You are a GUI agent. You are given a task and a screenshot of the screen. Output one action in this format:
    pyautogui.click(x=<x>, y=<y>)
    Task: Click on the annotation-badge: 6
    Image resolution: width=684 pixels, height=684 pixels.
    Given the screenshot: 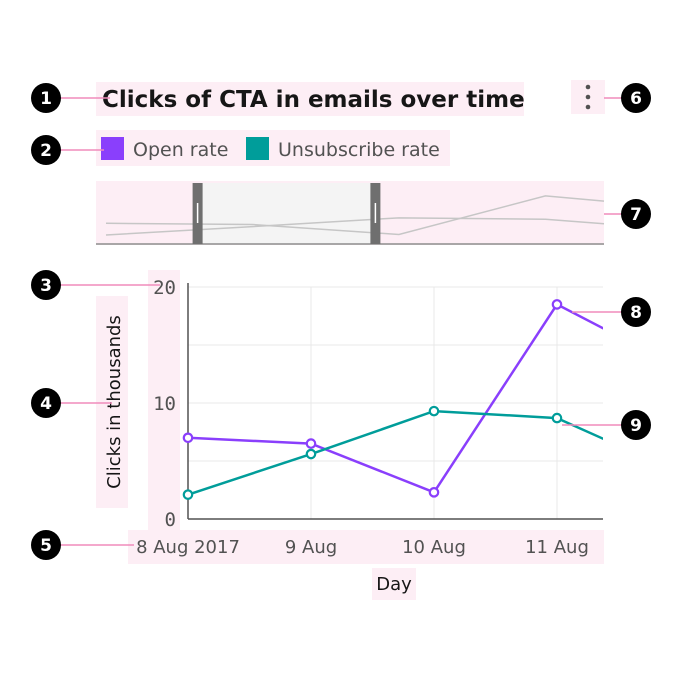 What is the action you would take?
    pyautogui.click(x=636, y=98)
    